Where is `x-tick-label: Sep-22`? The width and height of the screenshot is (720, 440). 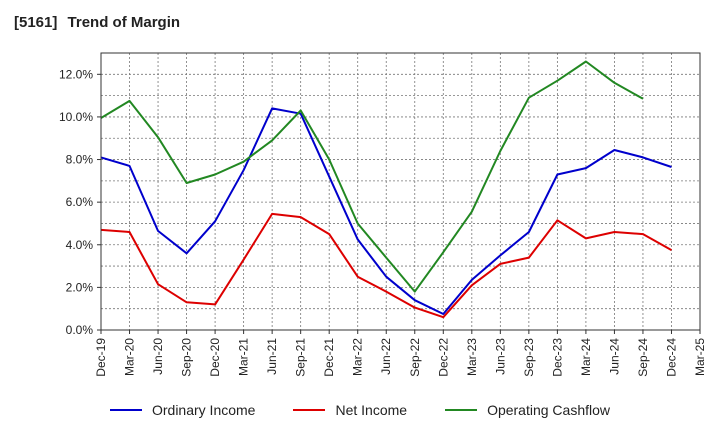 x-tick-label: Sep-22 is located at coordinates (415, 357).